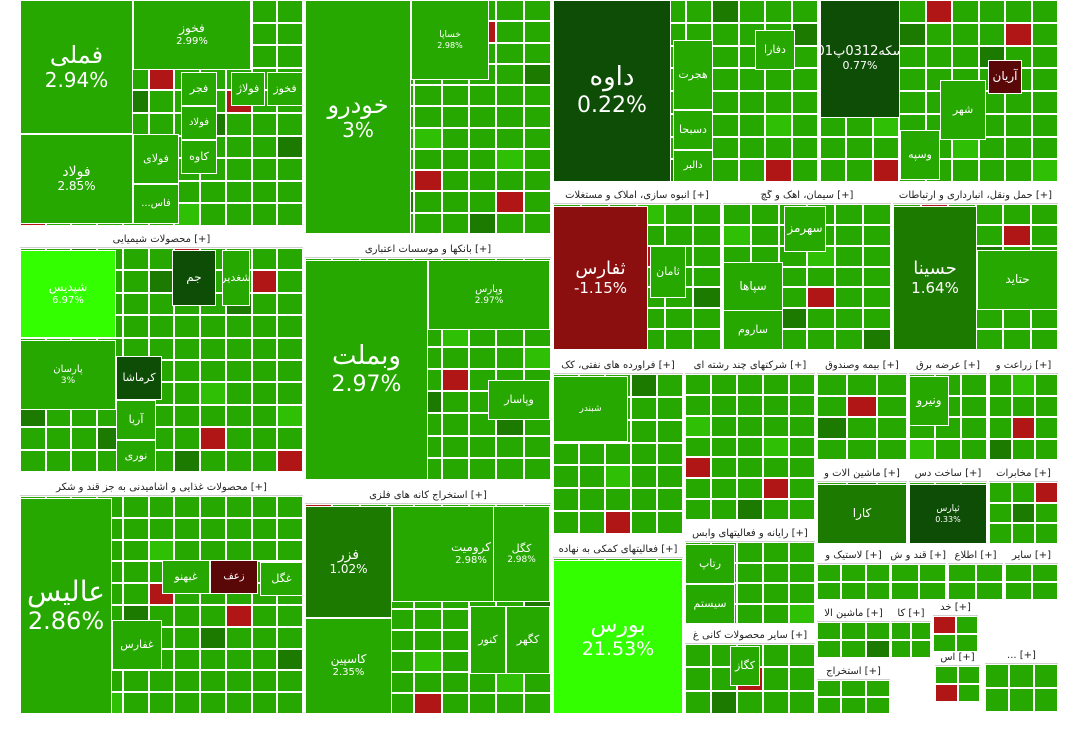 This screenshot has width=1080, height=732. Describe the element at coordinates (618, 551) in the screenshot. I see `sector-header: [+] فعالیتهای کمکی به نهاده` at that location.